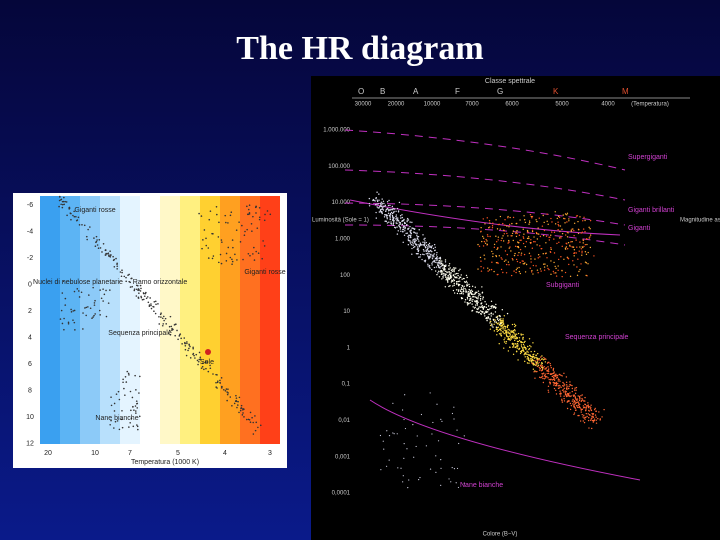 The width and height of the screenshot is (720, 540). Describe the element at coordinates (651, 210) in the screenshot. I see `annotation: Giganti brillanti` at that location.